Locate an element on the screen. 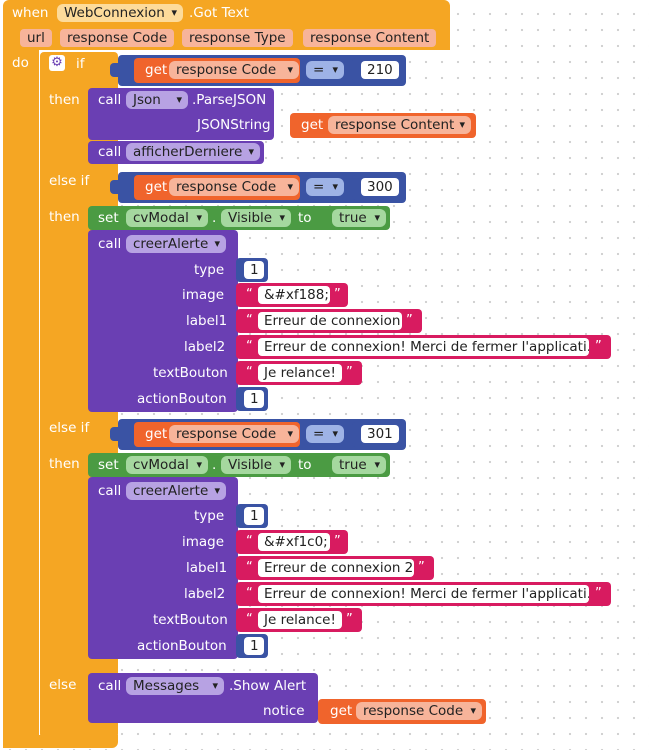  else-if-label-1: else if is located at coordinates (69, 181).